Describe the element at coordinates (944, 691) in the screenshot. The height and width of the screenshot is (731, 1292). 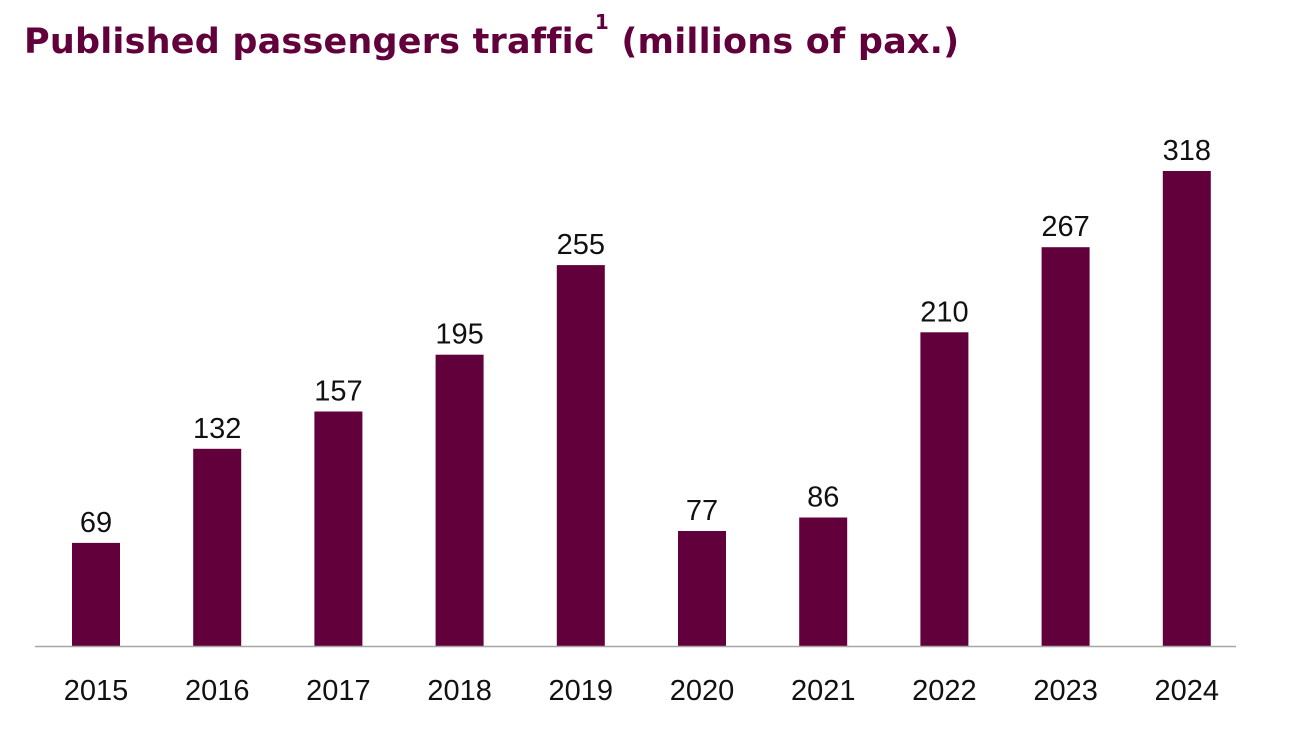
I see `x-tick-label-2022: 2022` at that location.